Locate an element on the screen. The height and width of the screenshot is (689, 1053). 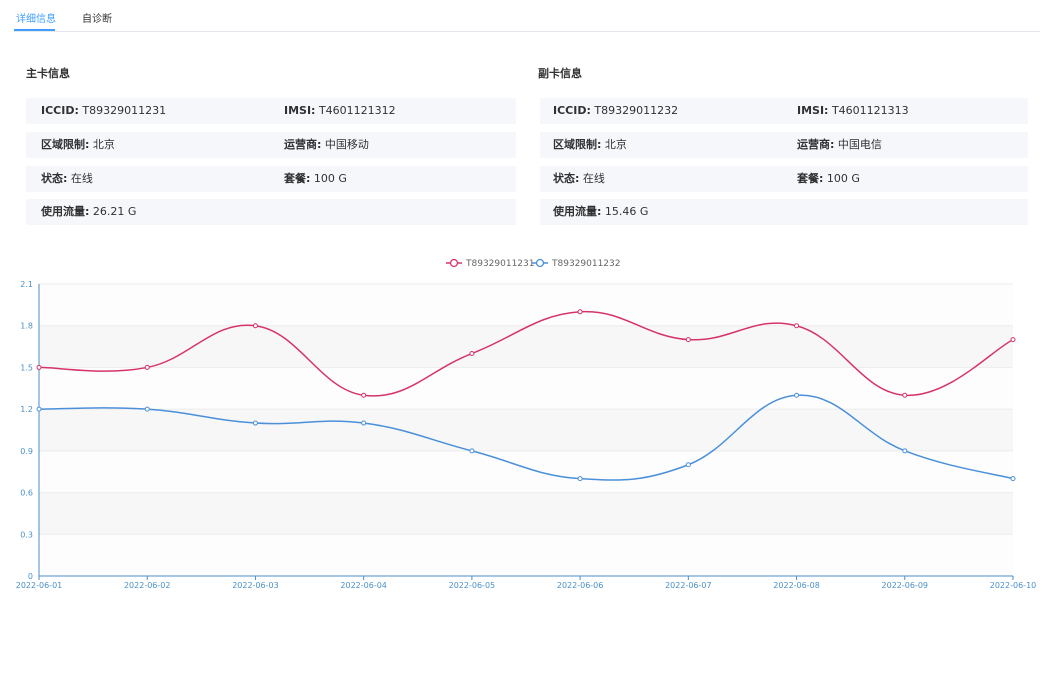
primary-card-title: 主卡信息 is located at coordinates (48, 73).